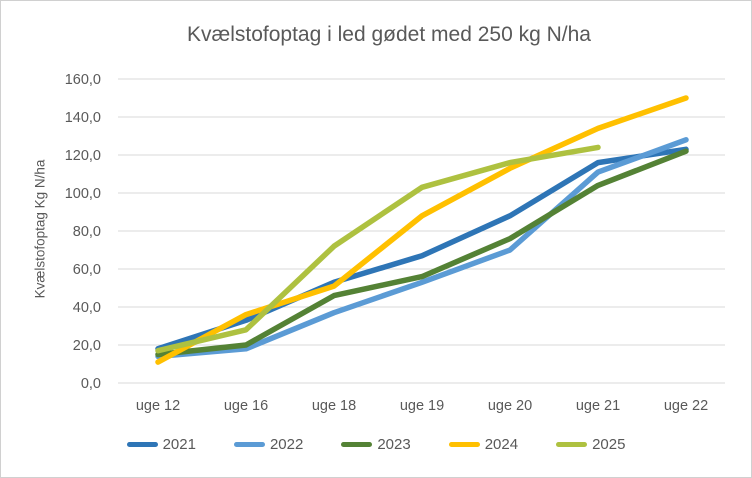  What do you see at coordinates (501, 444) in the screenshot?
I see `legend-label: 2024` at bounding box center [501, 444].